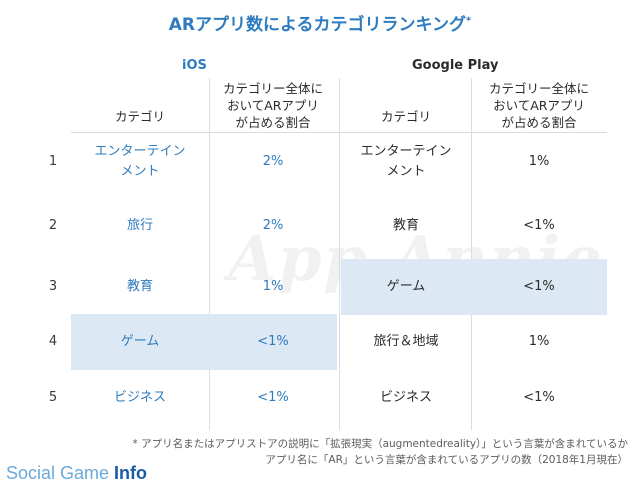  Describe the element at coordinates (53, 161) in the screenshot. I see `rank-cell: 1` at that location.